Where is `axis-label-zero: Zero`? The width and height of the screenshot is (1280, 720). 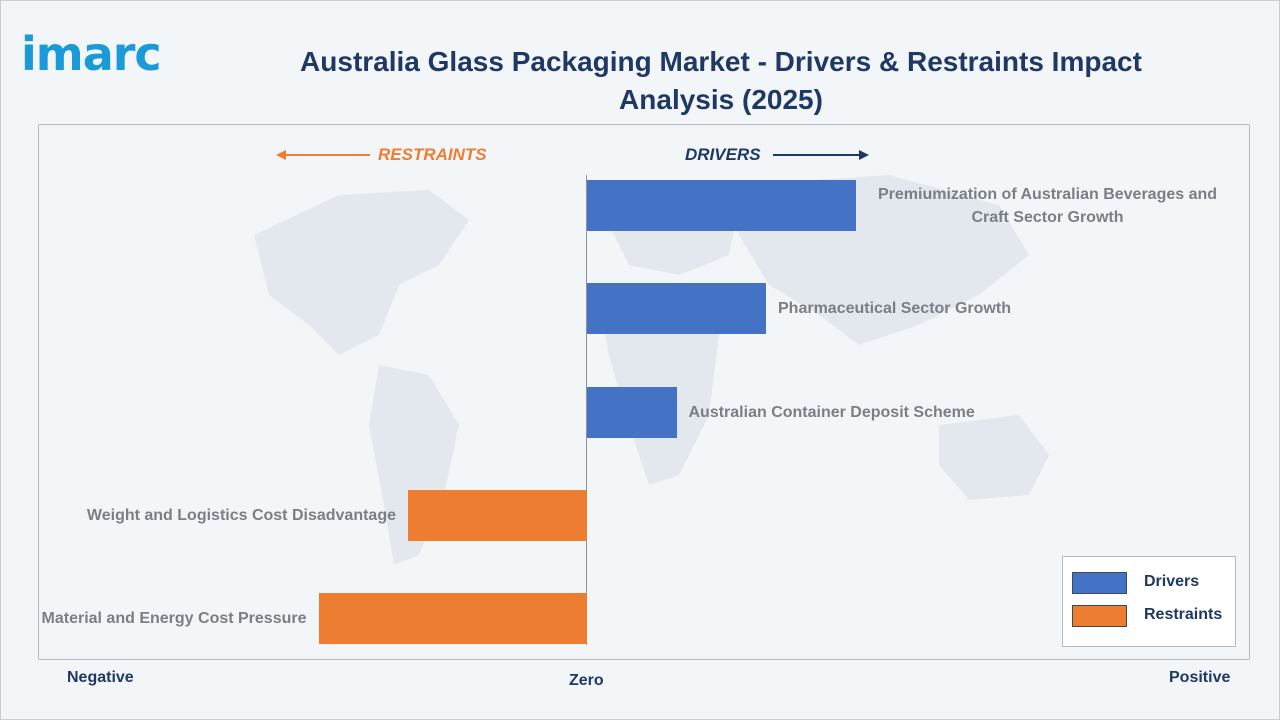
axis-label-zero: Zero is located at coordinates (586, 680).